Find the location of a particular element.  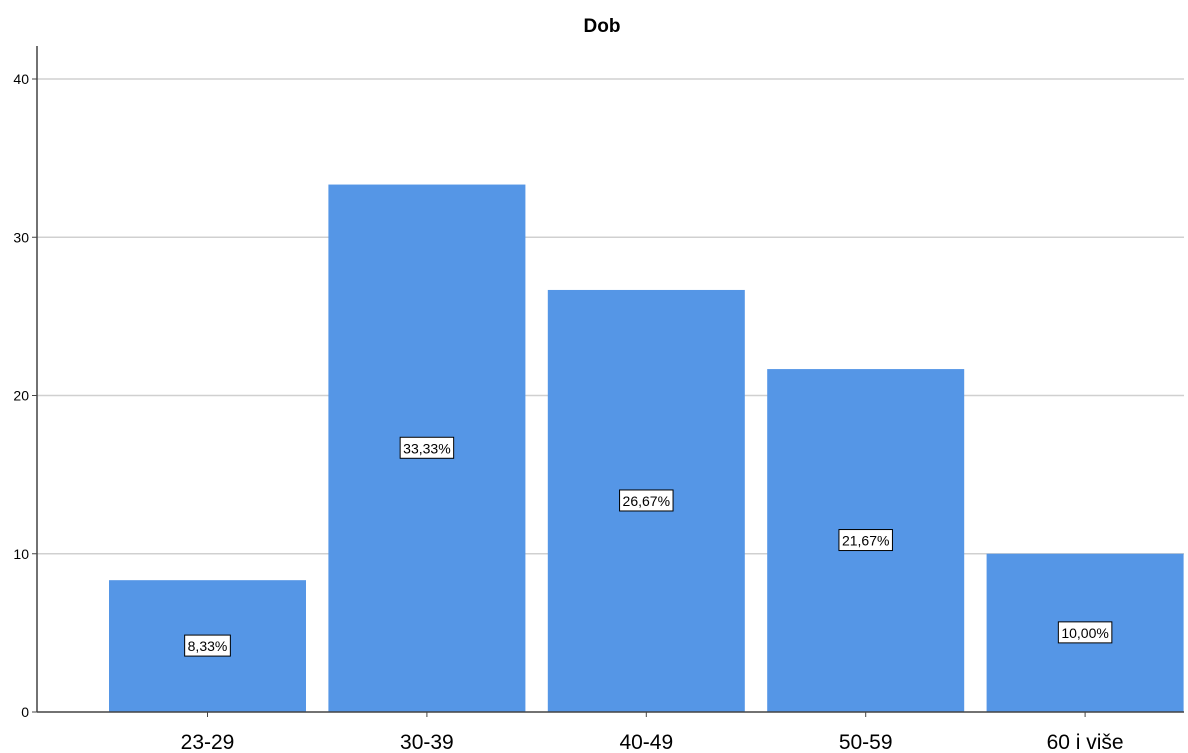

data-label-text: 21,67% is located at coordinates (865, 541).